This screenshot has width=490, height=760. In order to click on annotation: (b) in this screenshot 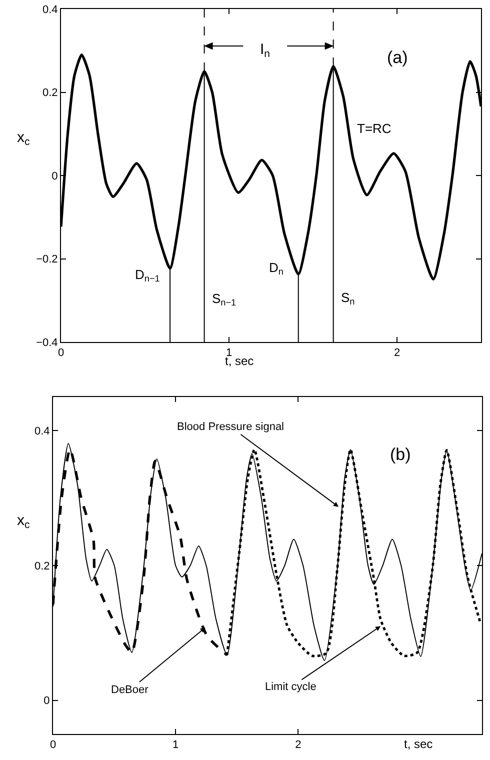, I will do `click(400, 454)`.